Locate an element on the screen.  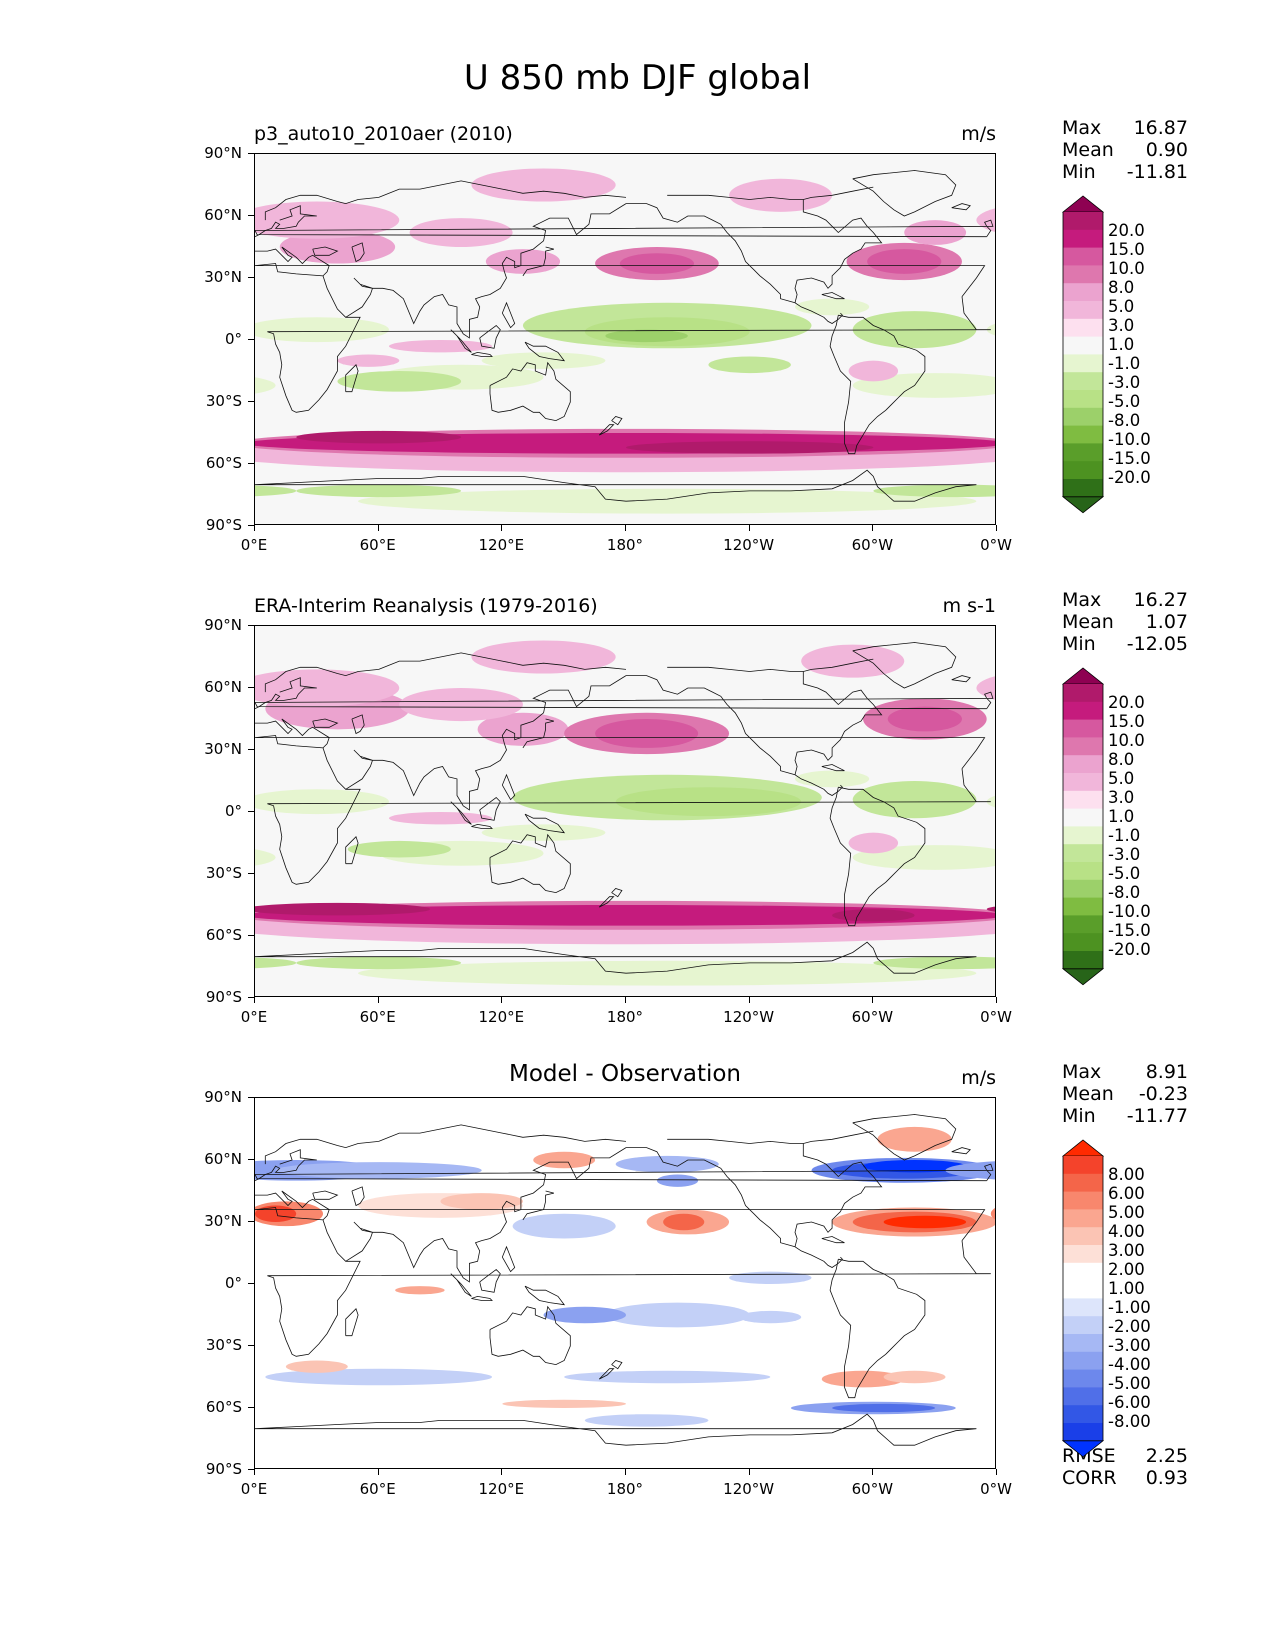
lat-tick-label: 90°S is located at coordinates (223, 525).